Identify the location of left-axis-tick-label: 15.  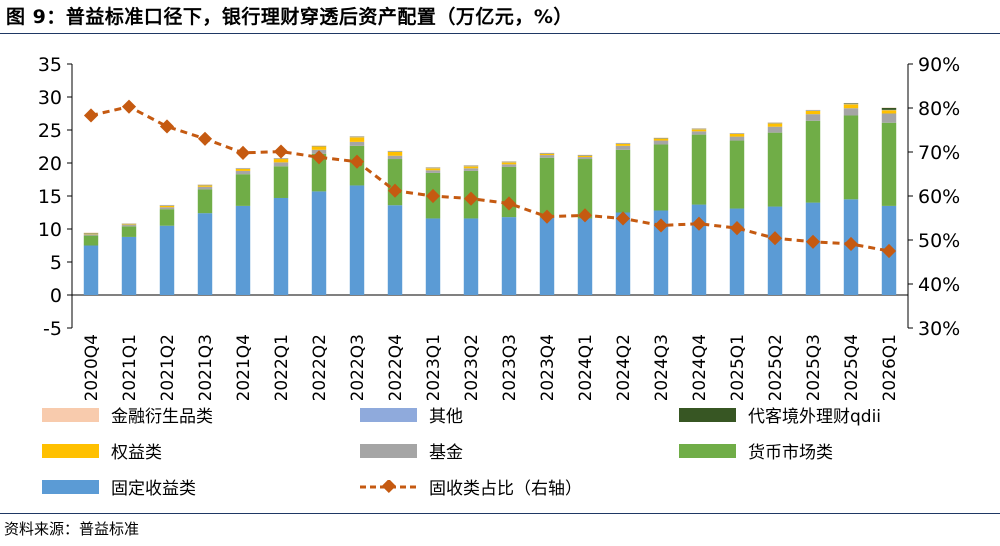
(50, 197).